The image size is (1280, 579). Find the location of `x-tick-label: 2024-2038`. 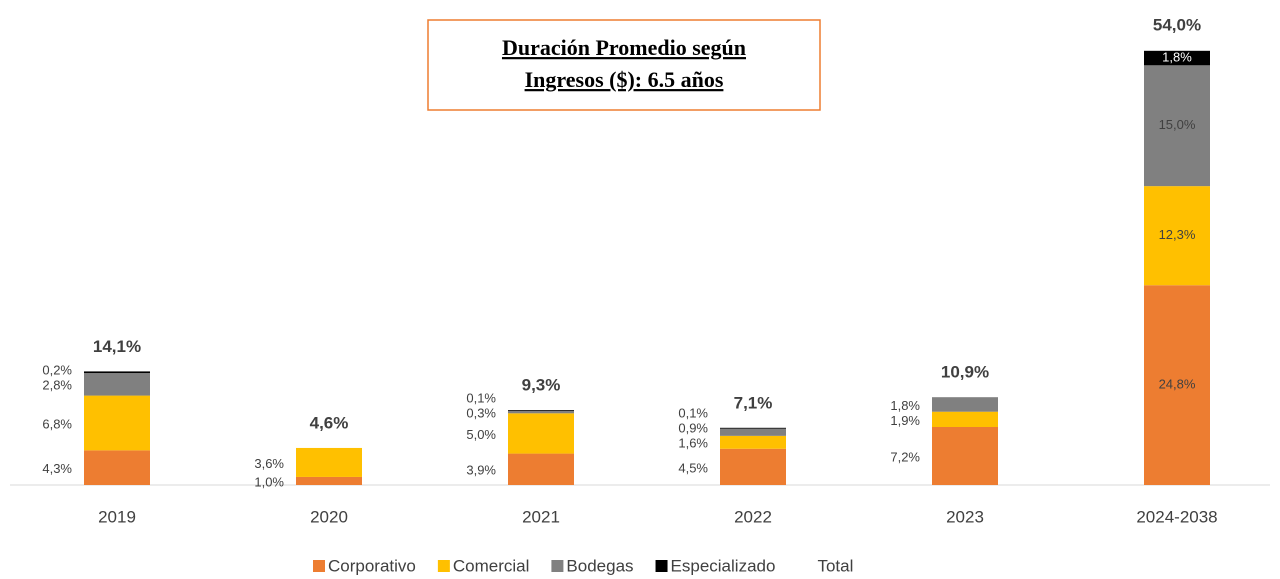

x-tick-label: 2024-2038 is located at coordinates (1176, 516).